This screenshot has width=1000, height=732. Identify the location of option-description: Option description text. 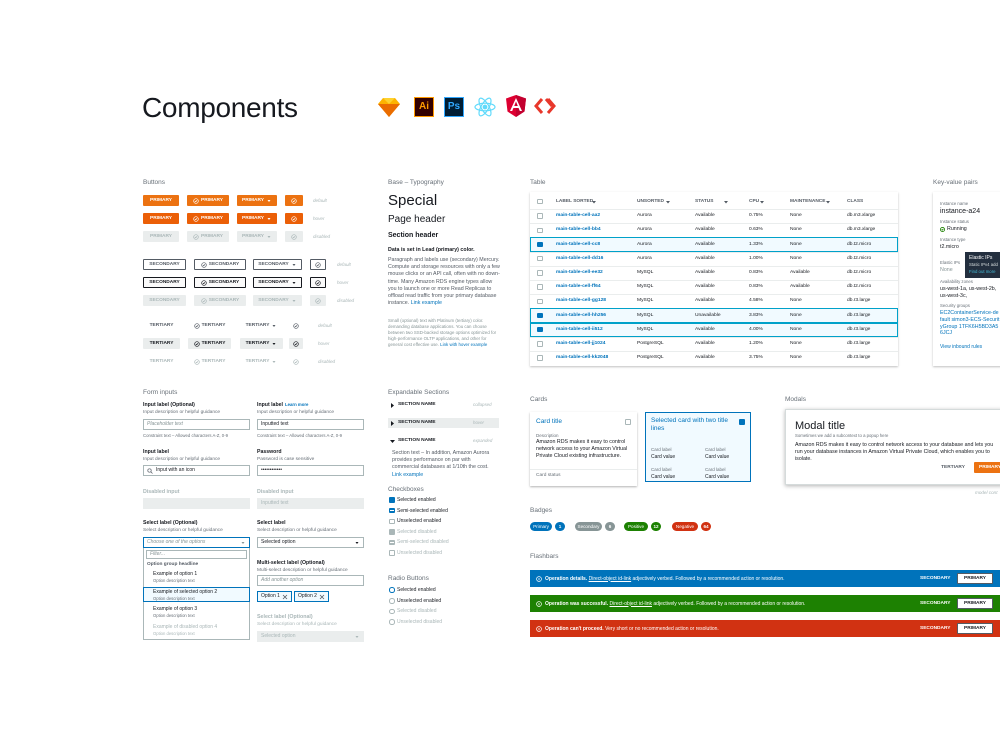
(174, 580).